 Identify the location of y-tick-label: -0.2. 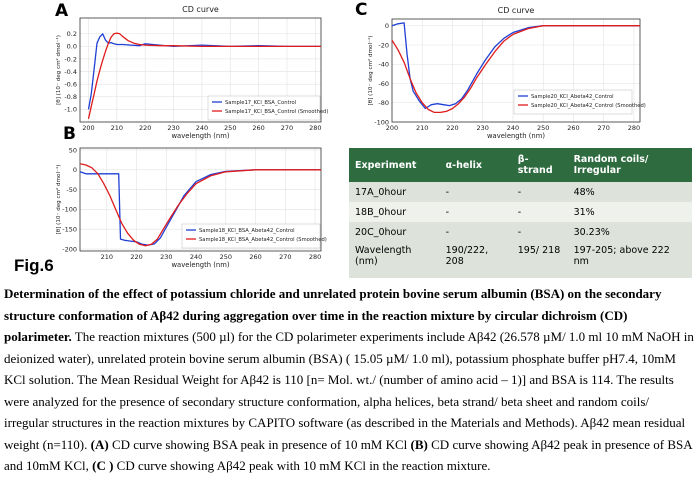
(70, 59).